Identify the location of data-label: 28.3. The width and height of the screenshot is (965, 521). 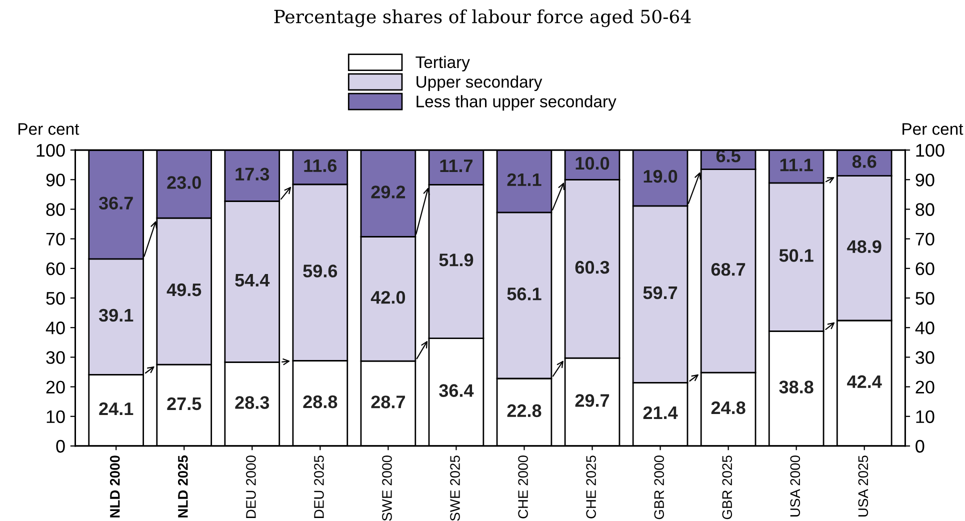
(252, 402).